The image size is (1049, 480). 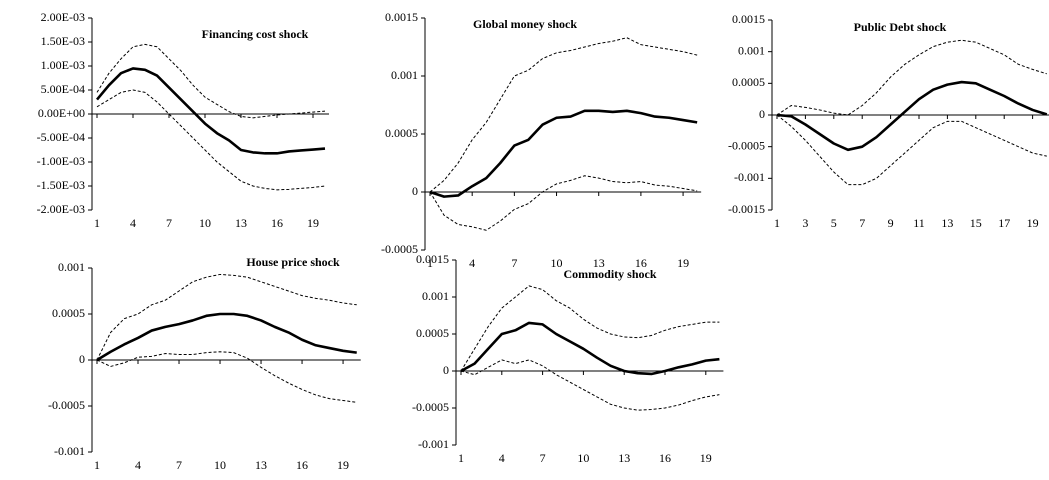 I want to click on y-tick-label: 2.00E-03, so click(x=63, y=17).